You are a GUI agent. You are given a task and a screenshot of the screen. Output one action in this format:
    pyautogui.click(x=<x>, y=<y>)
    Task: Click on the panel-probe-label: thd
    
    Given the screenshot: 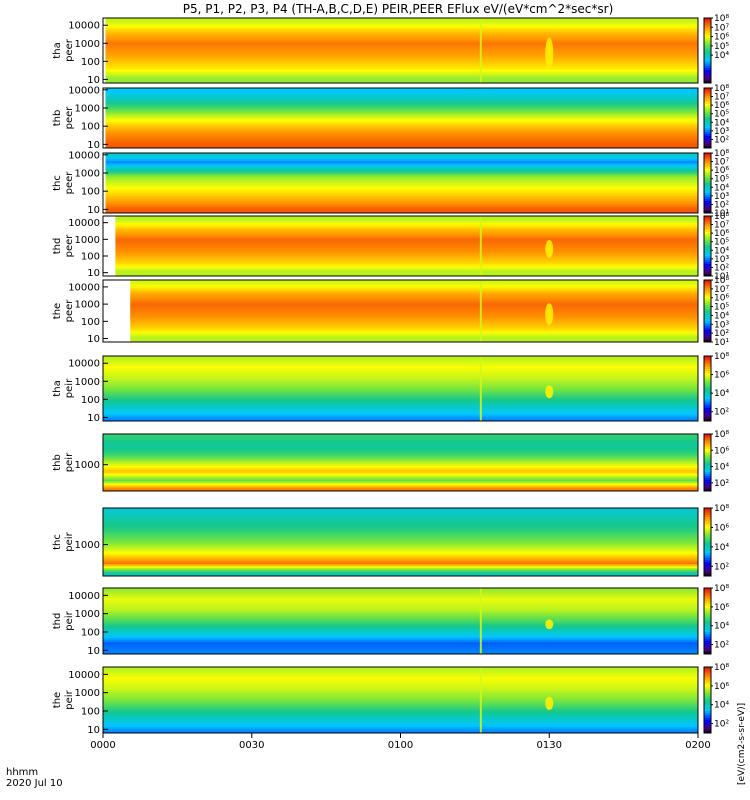 What is the action you would take?
    pyautogui.click(x=57, y=246)
    